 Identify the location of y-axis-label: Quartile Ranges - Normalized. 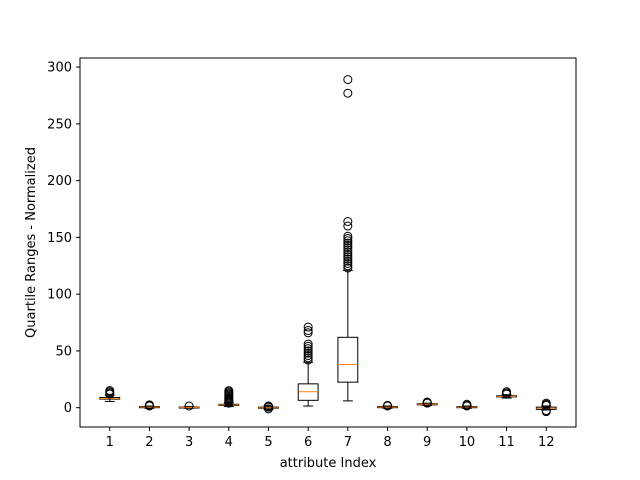
(31, 242).